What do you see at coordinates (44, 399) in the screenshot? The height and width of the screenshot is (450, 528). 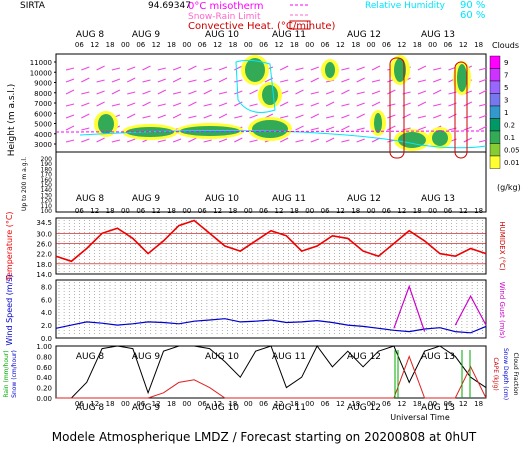 I see `rain-tick: 0.00` at bounding box center [44, 399].